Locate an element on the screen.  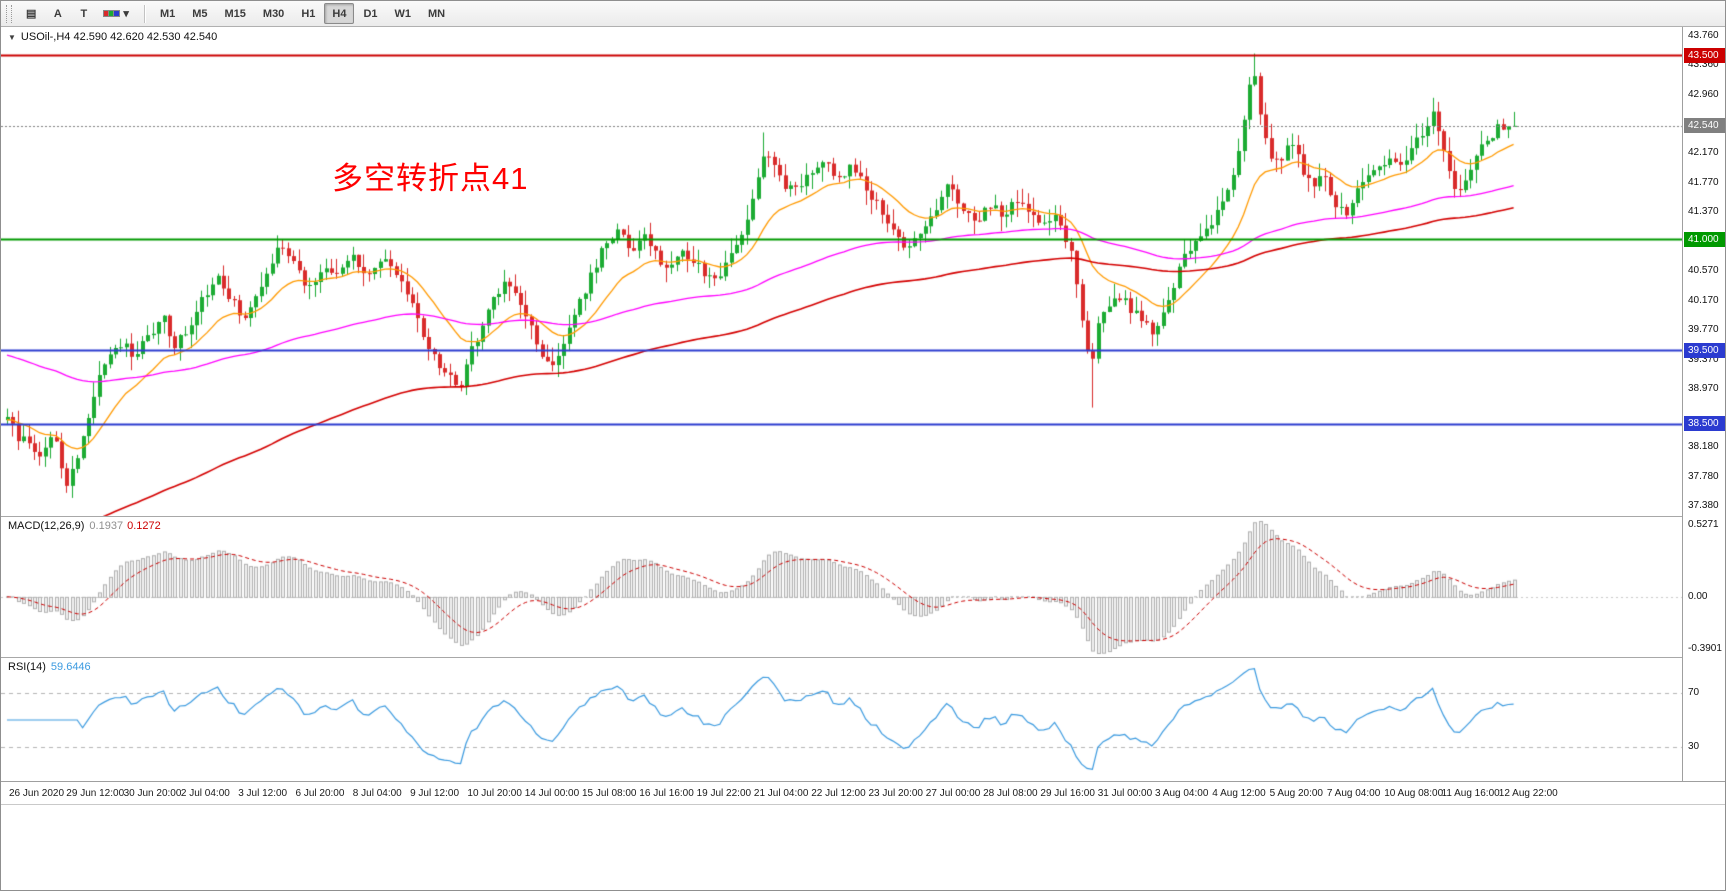
current-price-badge: 42.540 is located at coordinates (1704, 126).